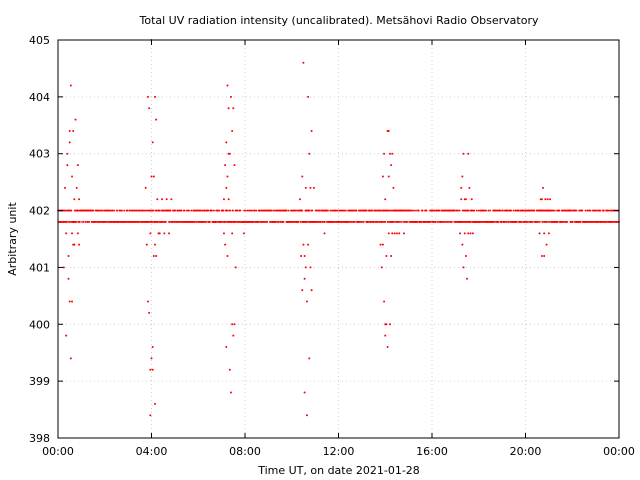 This screenshot has height=480, width=640. What do you see at coordinates (245, 451) in the screenshot?
I see `x-tick-label: 08:00` at bounding box center [245, 451].